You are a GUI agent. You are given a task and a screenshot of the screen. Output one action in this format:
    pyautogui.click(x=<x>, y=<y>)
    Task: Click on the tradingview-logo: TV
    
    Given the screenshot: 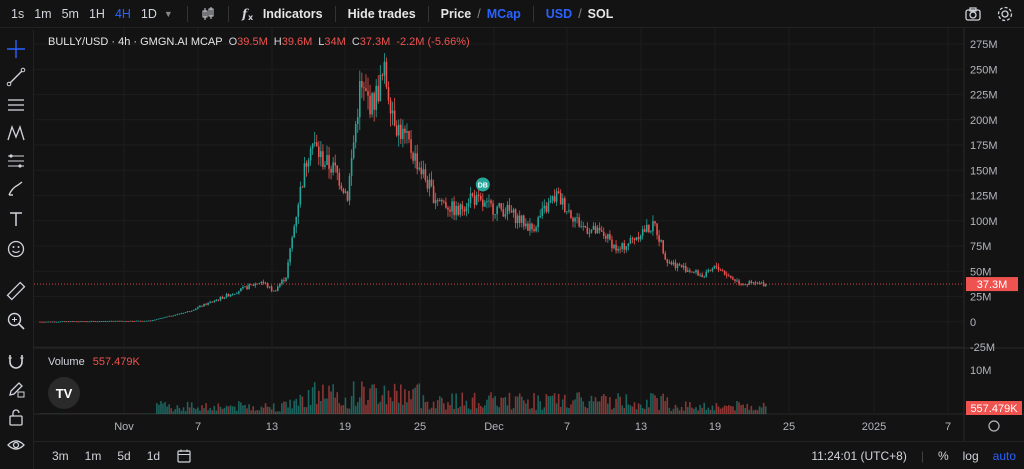 What is the action you would take?
    pyautogui.click(x=64, y=393)
    